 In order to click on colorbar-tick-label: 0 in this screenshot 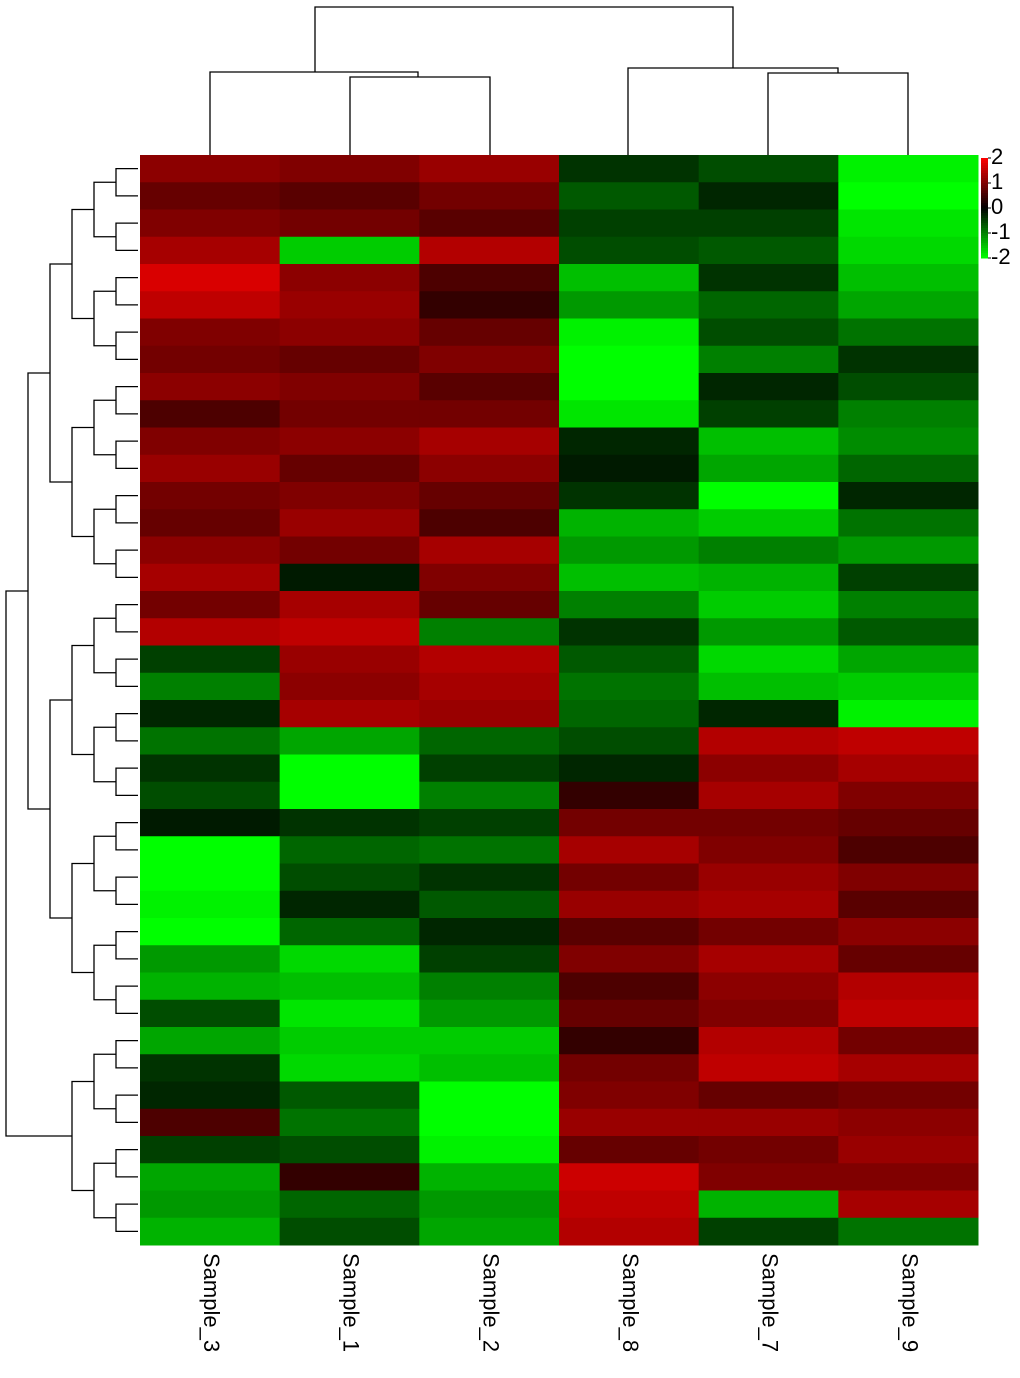, I will do `click(997, 206)`.